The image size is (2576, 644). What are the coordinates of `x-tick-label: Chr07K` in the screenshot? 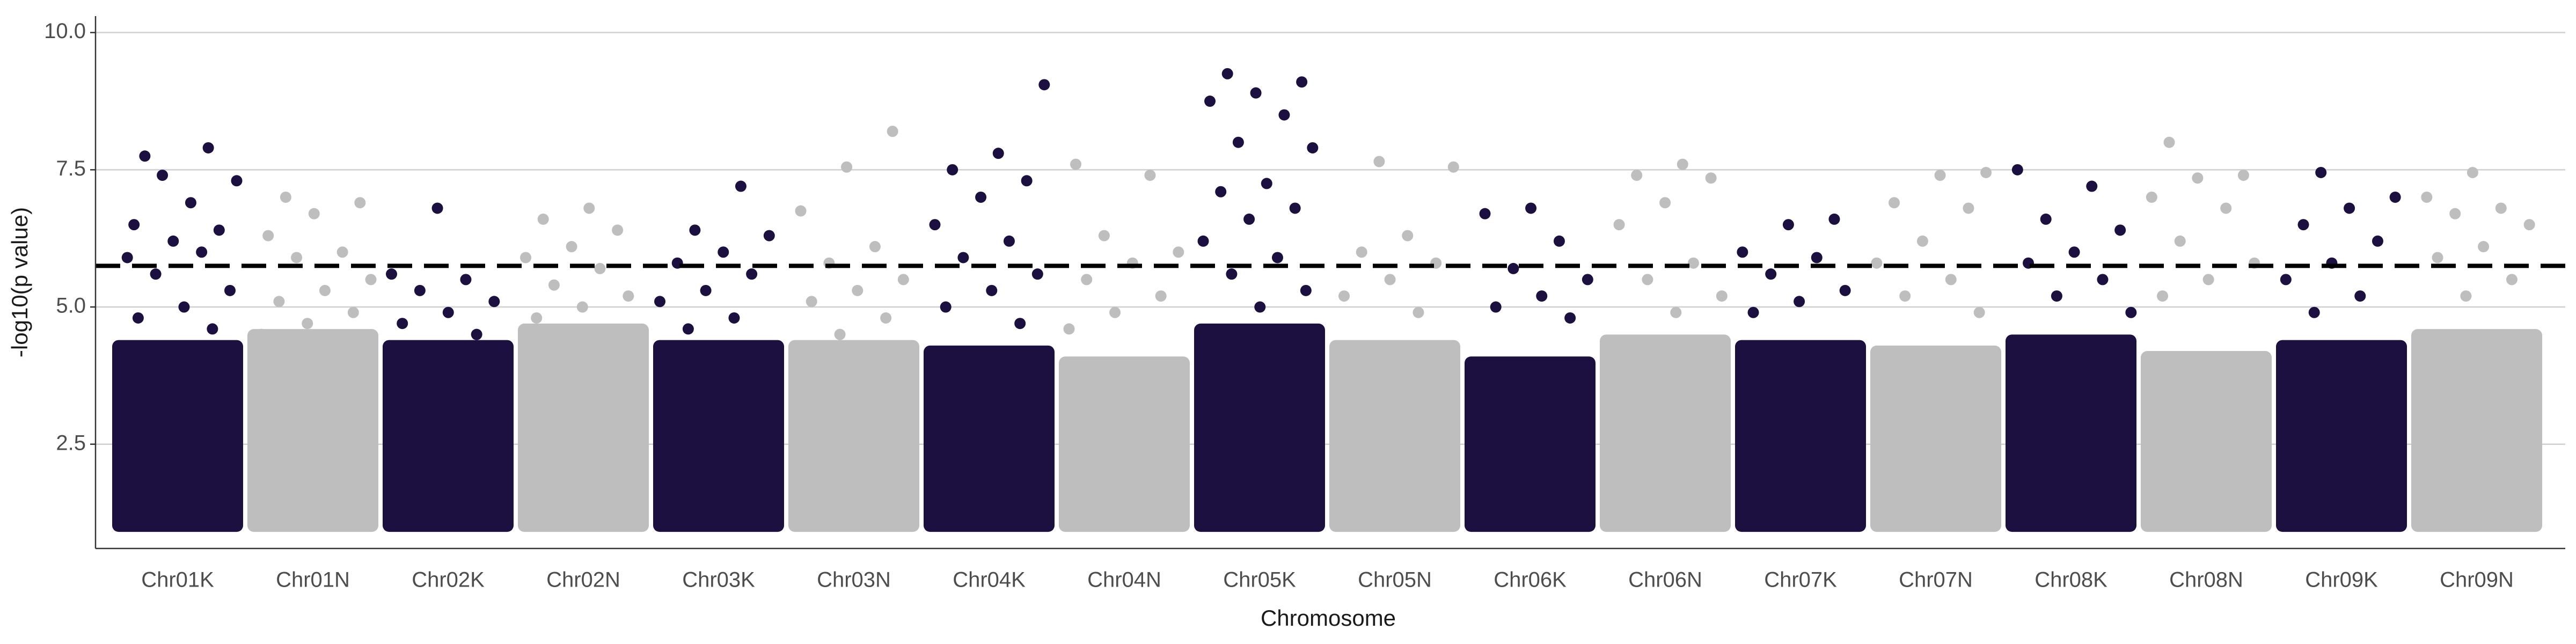 It's located at (1800, 580).